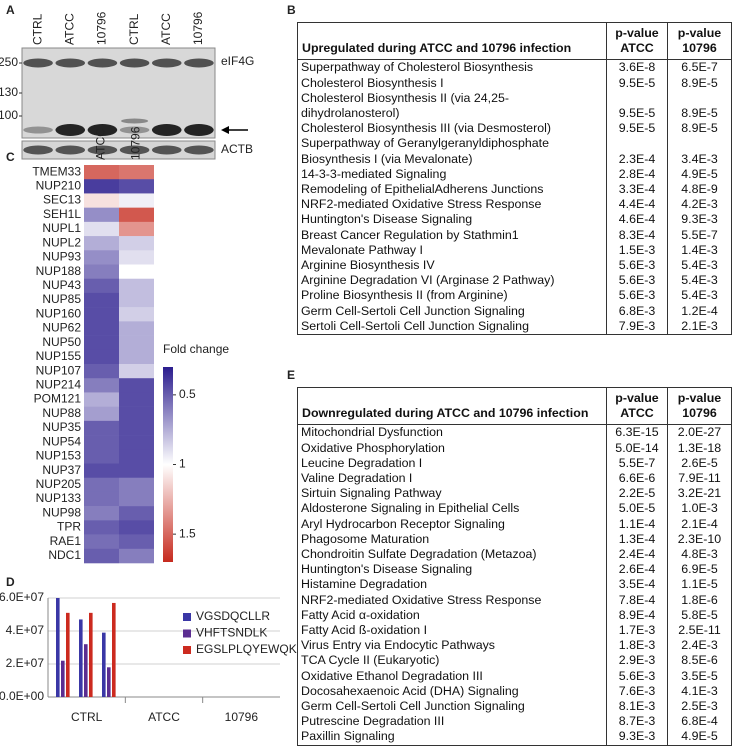  What do you see at coordinates (699, 524) in the screenshot?
I see `p-value: 2.1E-4` at bounding box center [699, 524].